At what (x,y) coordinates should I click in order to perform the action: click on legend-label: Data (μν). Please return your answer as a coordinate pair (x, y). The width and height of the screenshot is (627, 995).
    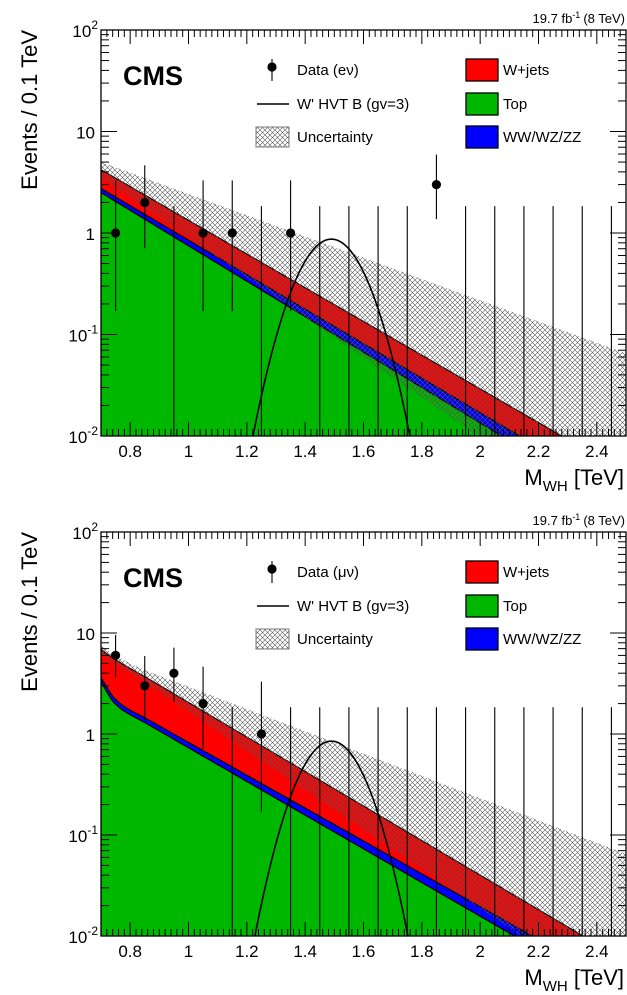
    Looking at the image, I should click on (328, 572).